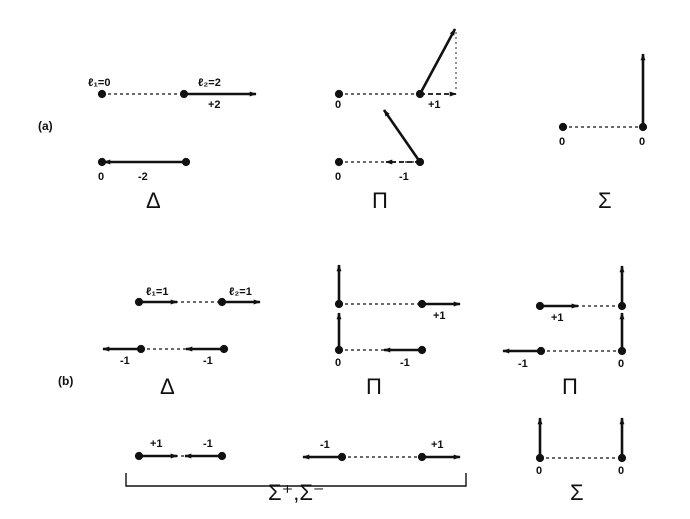 The height and width of the screenshot is (519, 690). What do you see at coordinates (143, 177) in the screenshot?
I see `label-minus2: -2` at bounding box center [143, 177].